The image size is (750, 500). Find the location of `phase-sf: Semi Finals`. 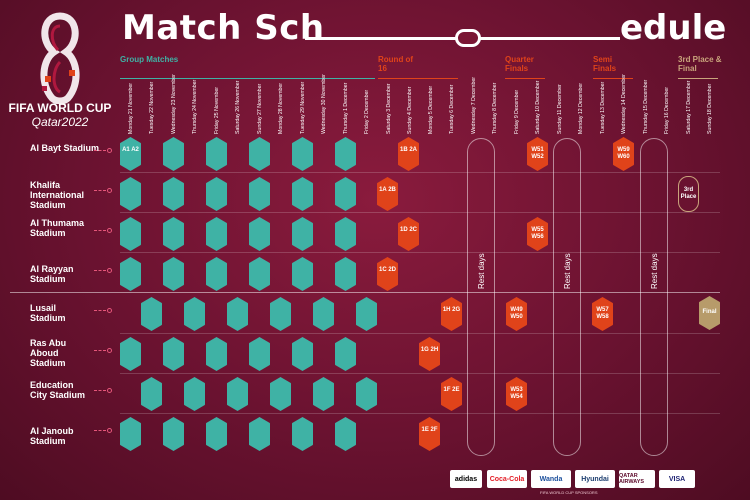

phase-sf: Semi Finals is located at coordinates (605, 64).